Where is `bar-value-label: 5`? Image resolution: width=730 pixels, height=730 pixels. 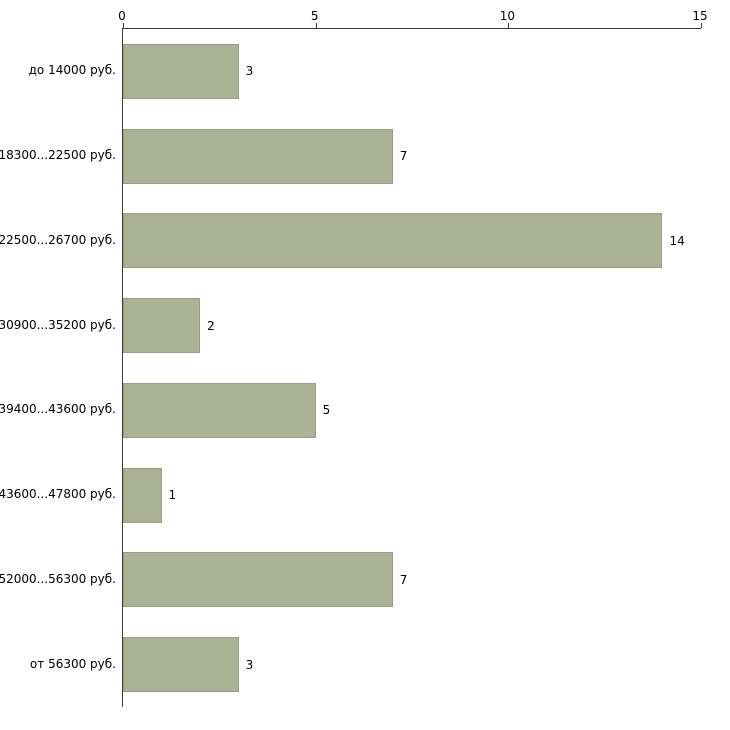
bar-value-label: 5 is located at coordinates (326, 410).